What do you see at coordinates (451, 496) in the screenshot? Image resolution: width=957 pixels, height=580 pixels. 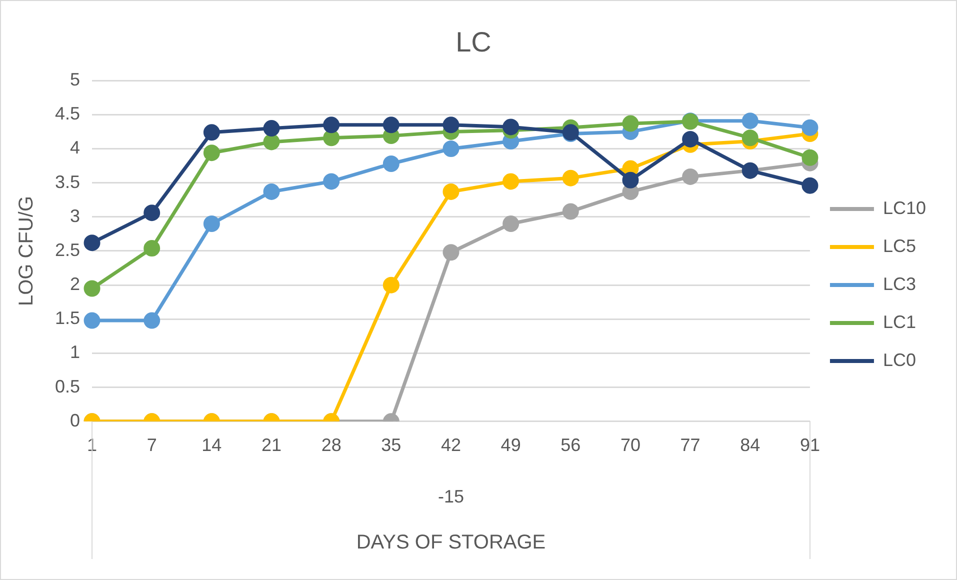 I see `text: -15` at bounding box center [451, 496].